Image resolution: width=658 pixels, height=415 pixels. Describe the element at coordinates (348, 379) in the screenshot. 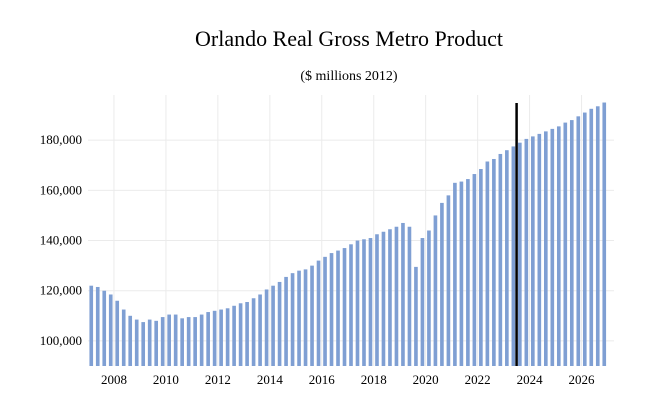

I see `x-axis-labels: 2008 2010 2012 2014 2016 2018 2020 2022 2024 2026` at that location.